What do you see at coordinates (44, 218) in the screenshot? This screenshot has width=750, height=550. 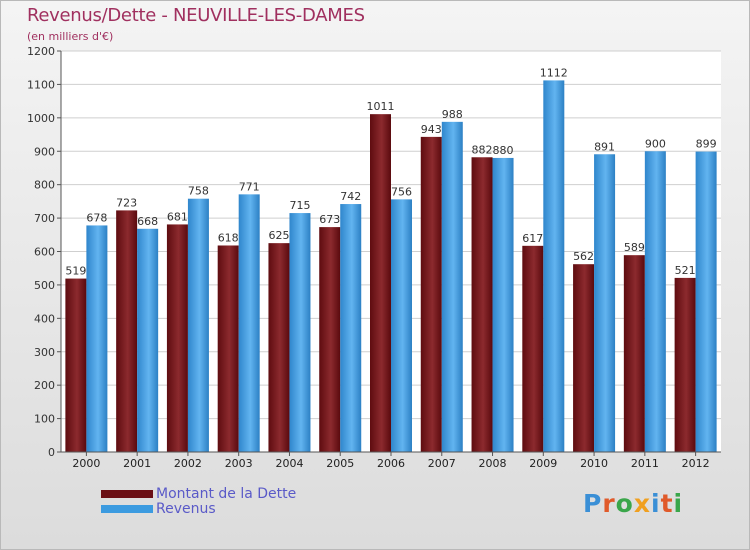 I see `y-tick-label: 700` at bounding box center [44, 218].